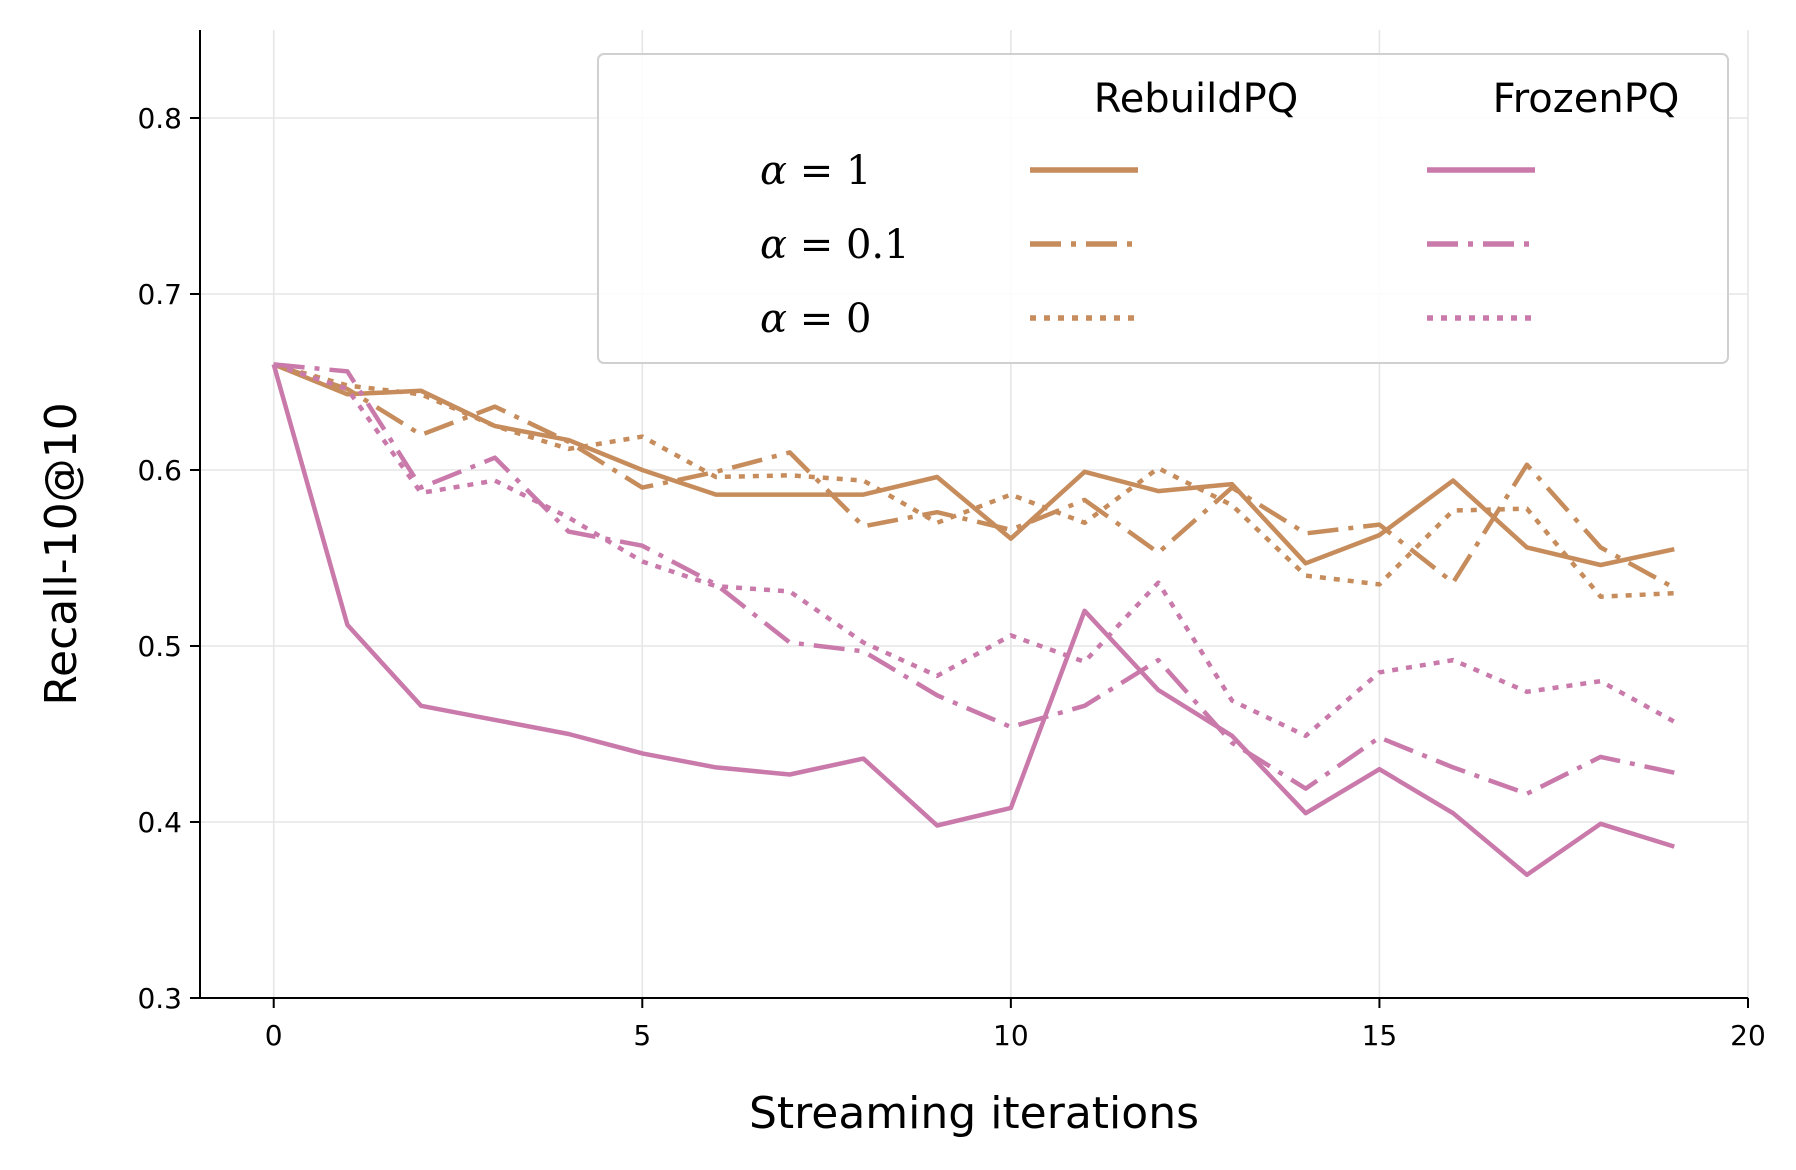 This screenshot has width=1796, height=1170. What do you see at coordinates (1011, 1035) in the screenshot?
I see `x-tick-label: 10` at bounding box center [1011, 1035].